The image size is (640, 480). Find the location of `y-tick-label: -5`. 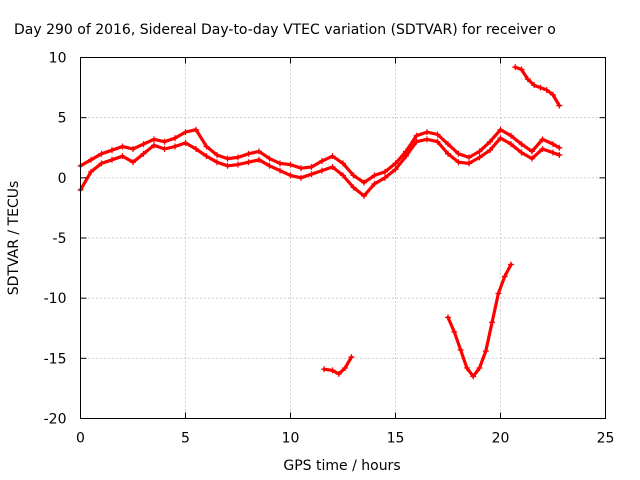

y-tick-label: -5 is located at coordinates (60, 239).